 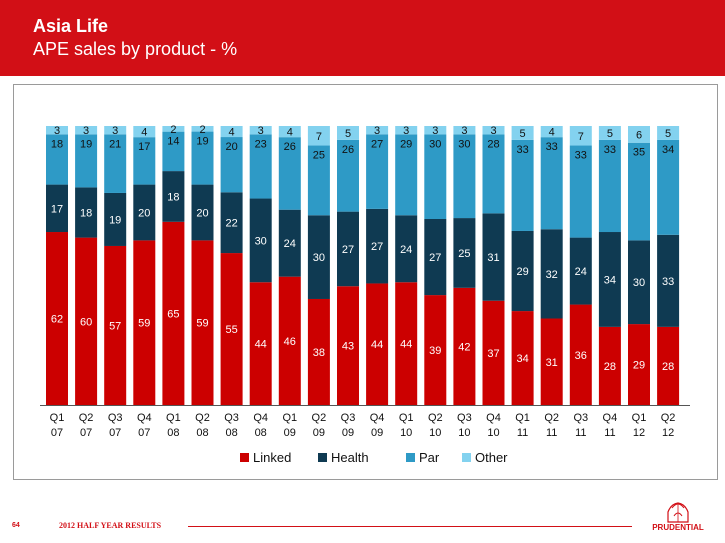 What do you see at coordinates (464, 254) in the screenshot?
I see `data-label-health: 25` at bounding box center [464, 254].